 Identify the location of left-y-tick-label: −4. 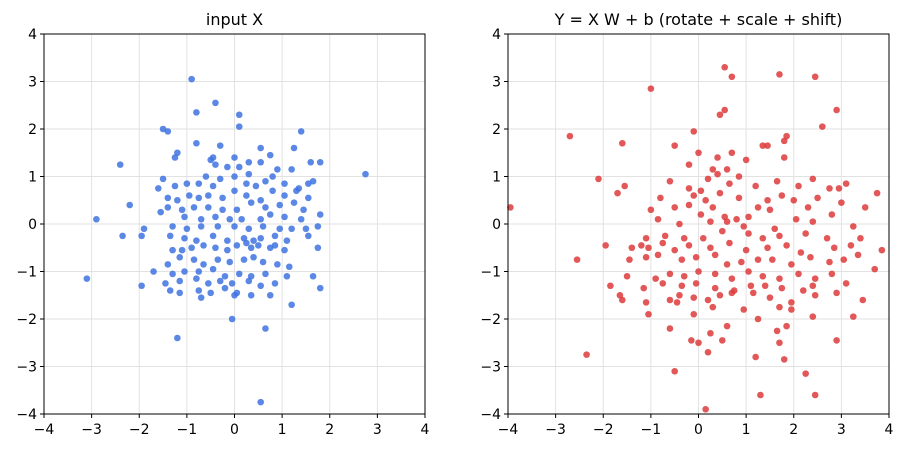
(26, 415).